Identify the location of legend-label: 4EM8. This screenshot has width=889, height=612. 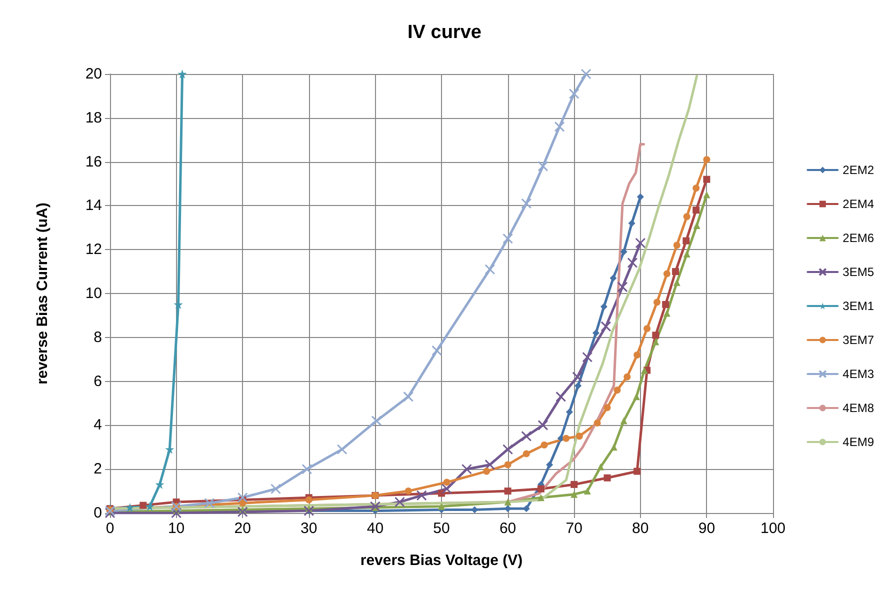
(858, 408).